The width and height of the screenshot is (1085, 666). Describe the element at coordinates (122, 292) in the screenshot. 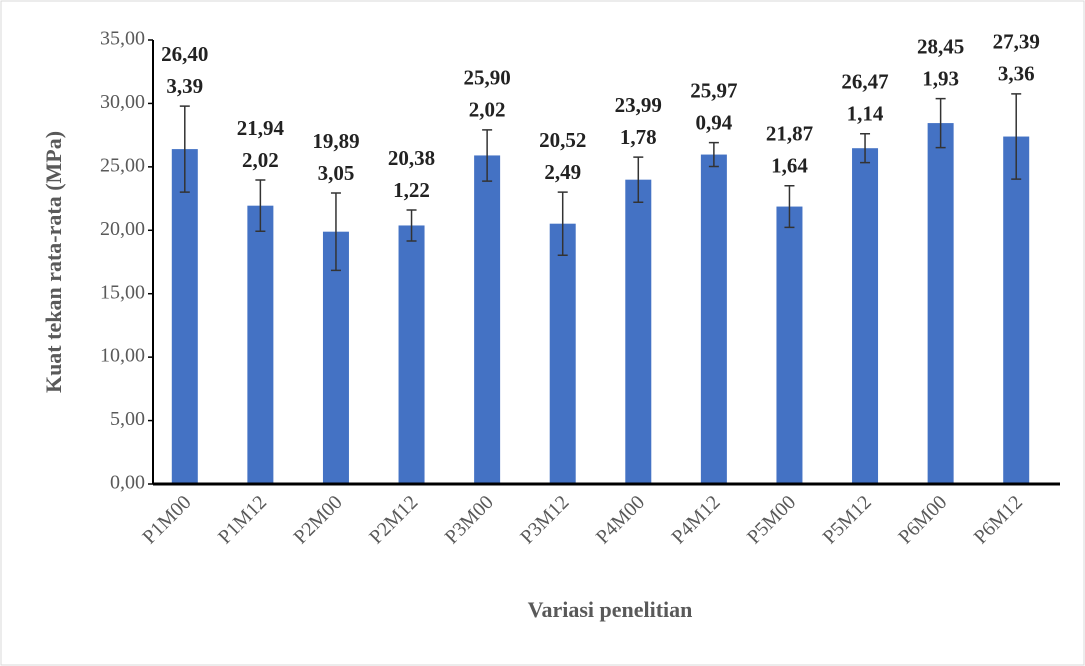

I see `y-tick-label: 15,00` at that location.